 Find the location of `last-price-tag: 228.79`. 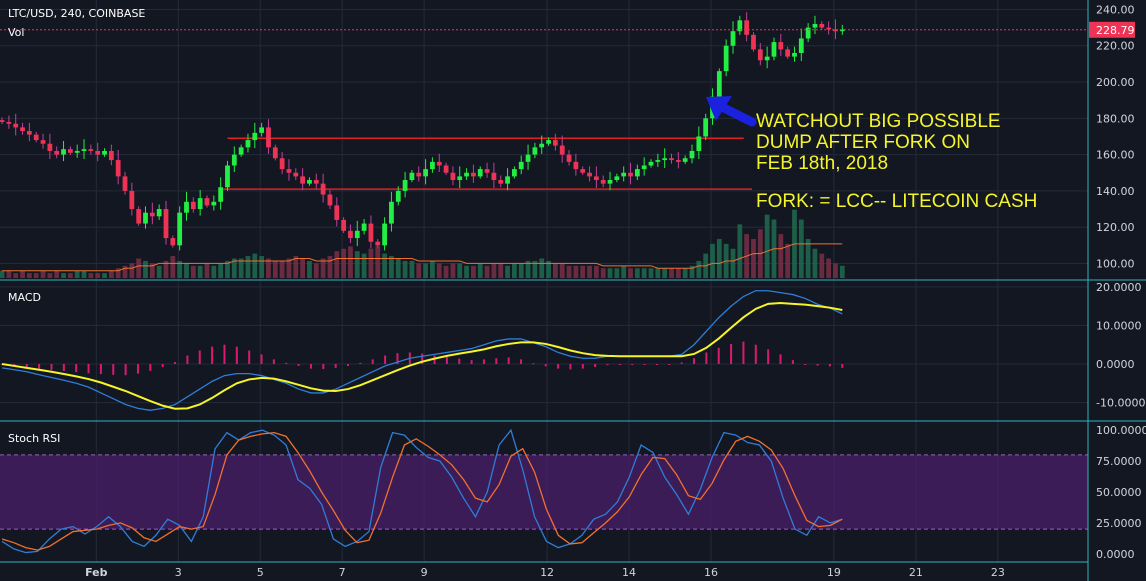

last-price-tag: 228.79 is located at coordinates (1112, 29).